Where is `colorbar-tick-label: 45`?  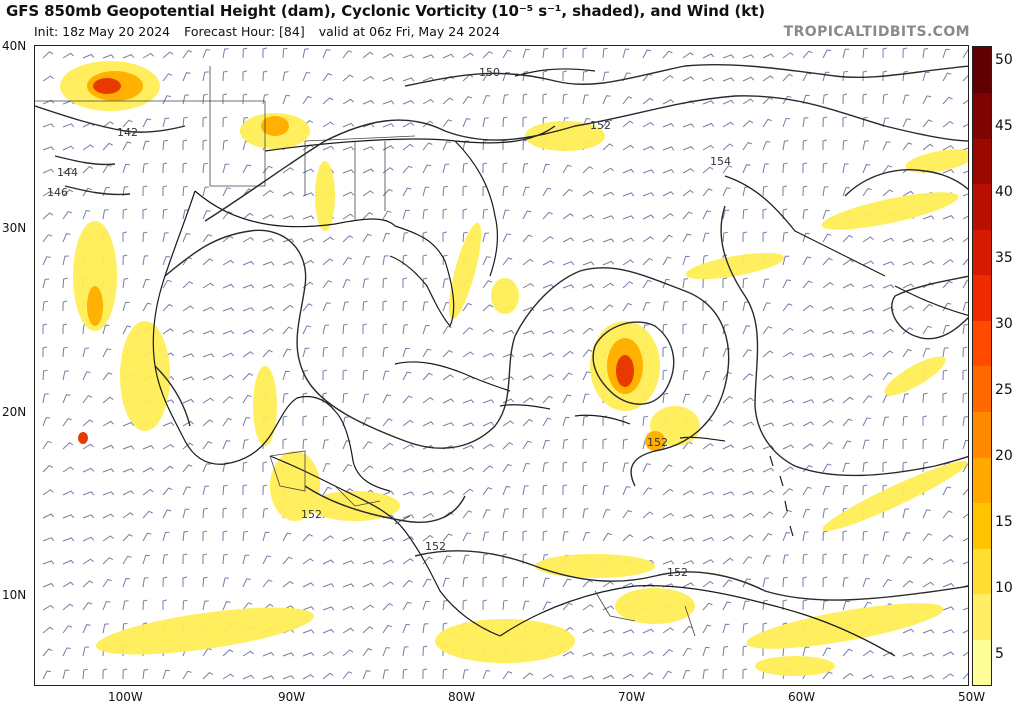 colorbar-tick-label: 45 is located at coordinates (1004, 126).